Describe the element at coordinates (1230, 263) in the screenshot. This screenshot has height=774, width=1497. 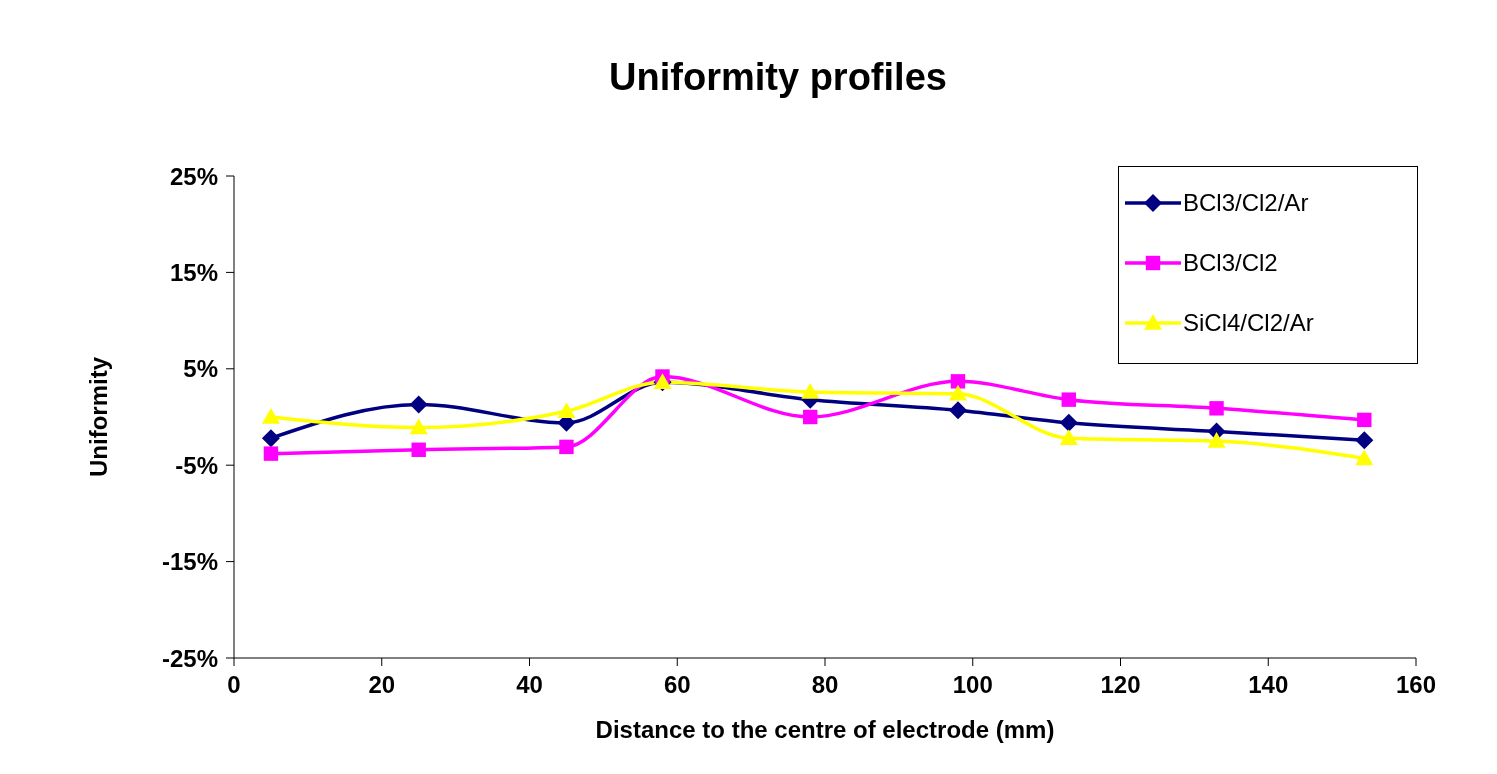
I see `legend-label: BCl3/Cl2` at that location.